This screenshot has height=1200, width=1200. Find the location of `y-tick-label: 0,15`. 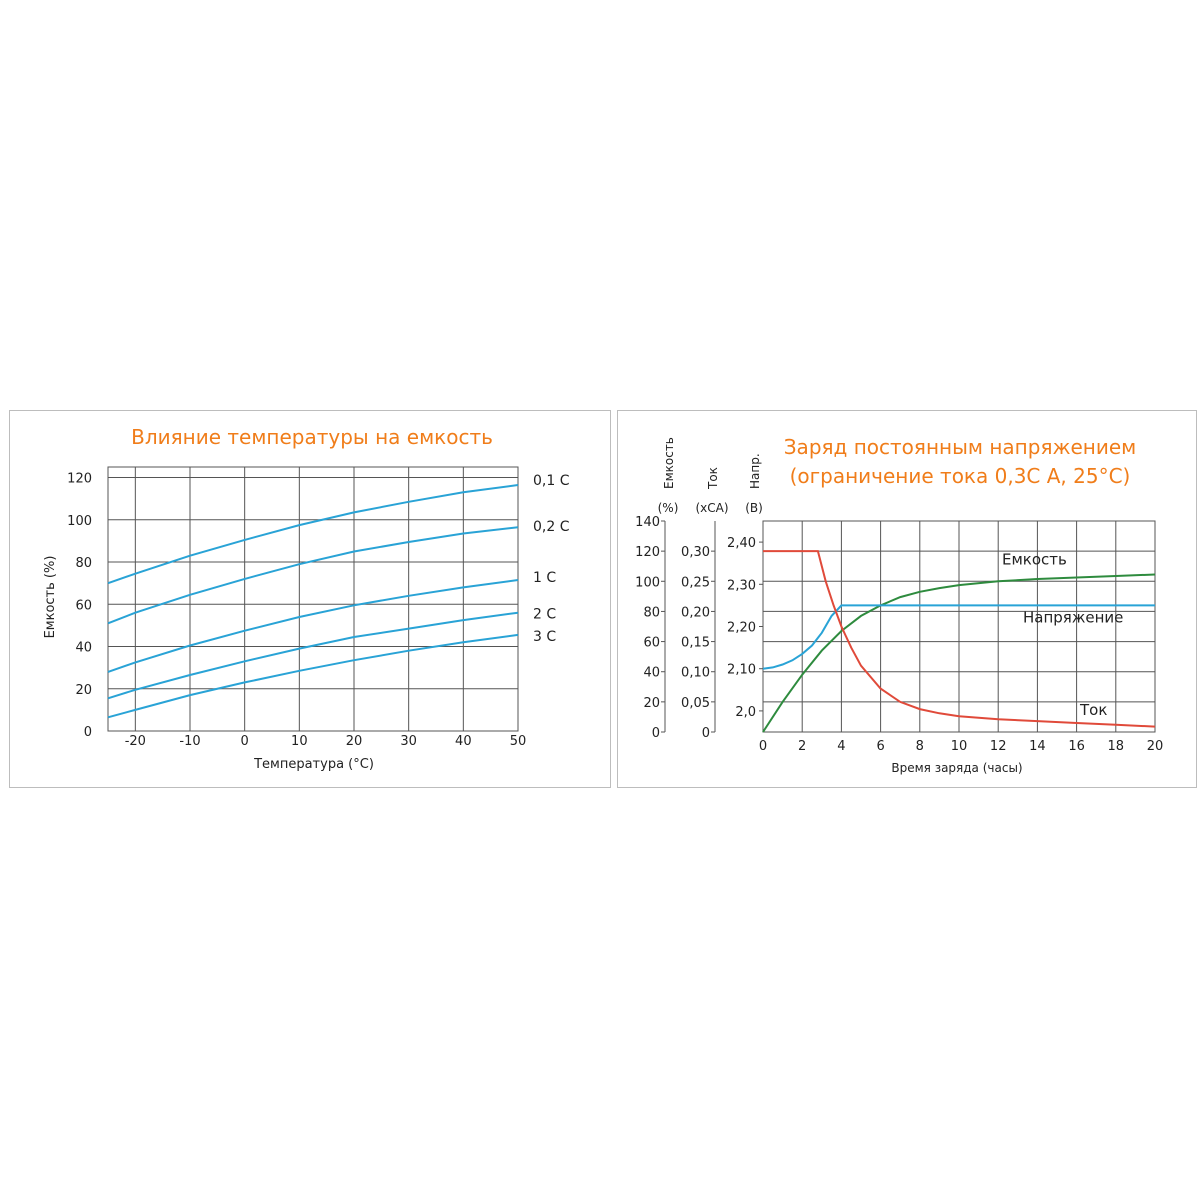

y-tick-label: 0,15 is located at coordinates (695, 643).